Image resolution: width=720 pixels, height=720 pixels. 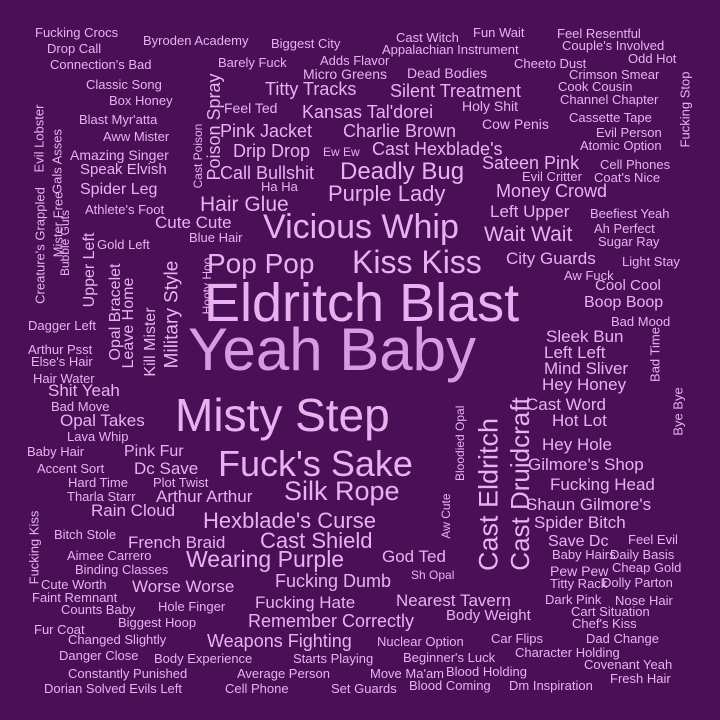 I want to click on word: Daily Basis, so click(x=642, y=554).